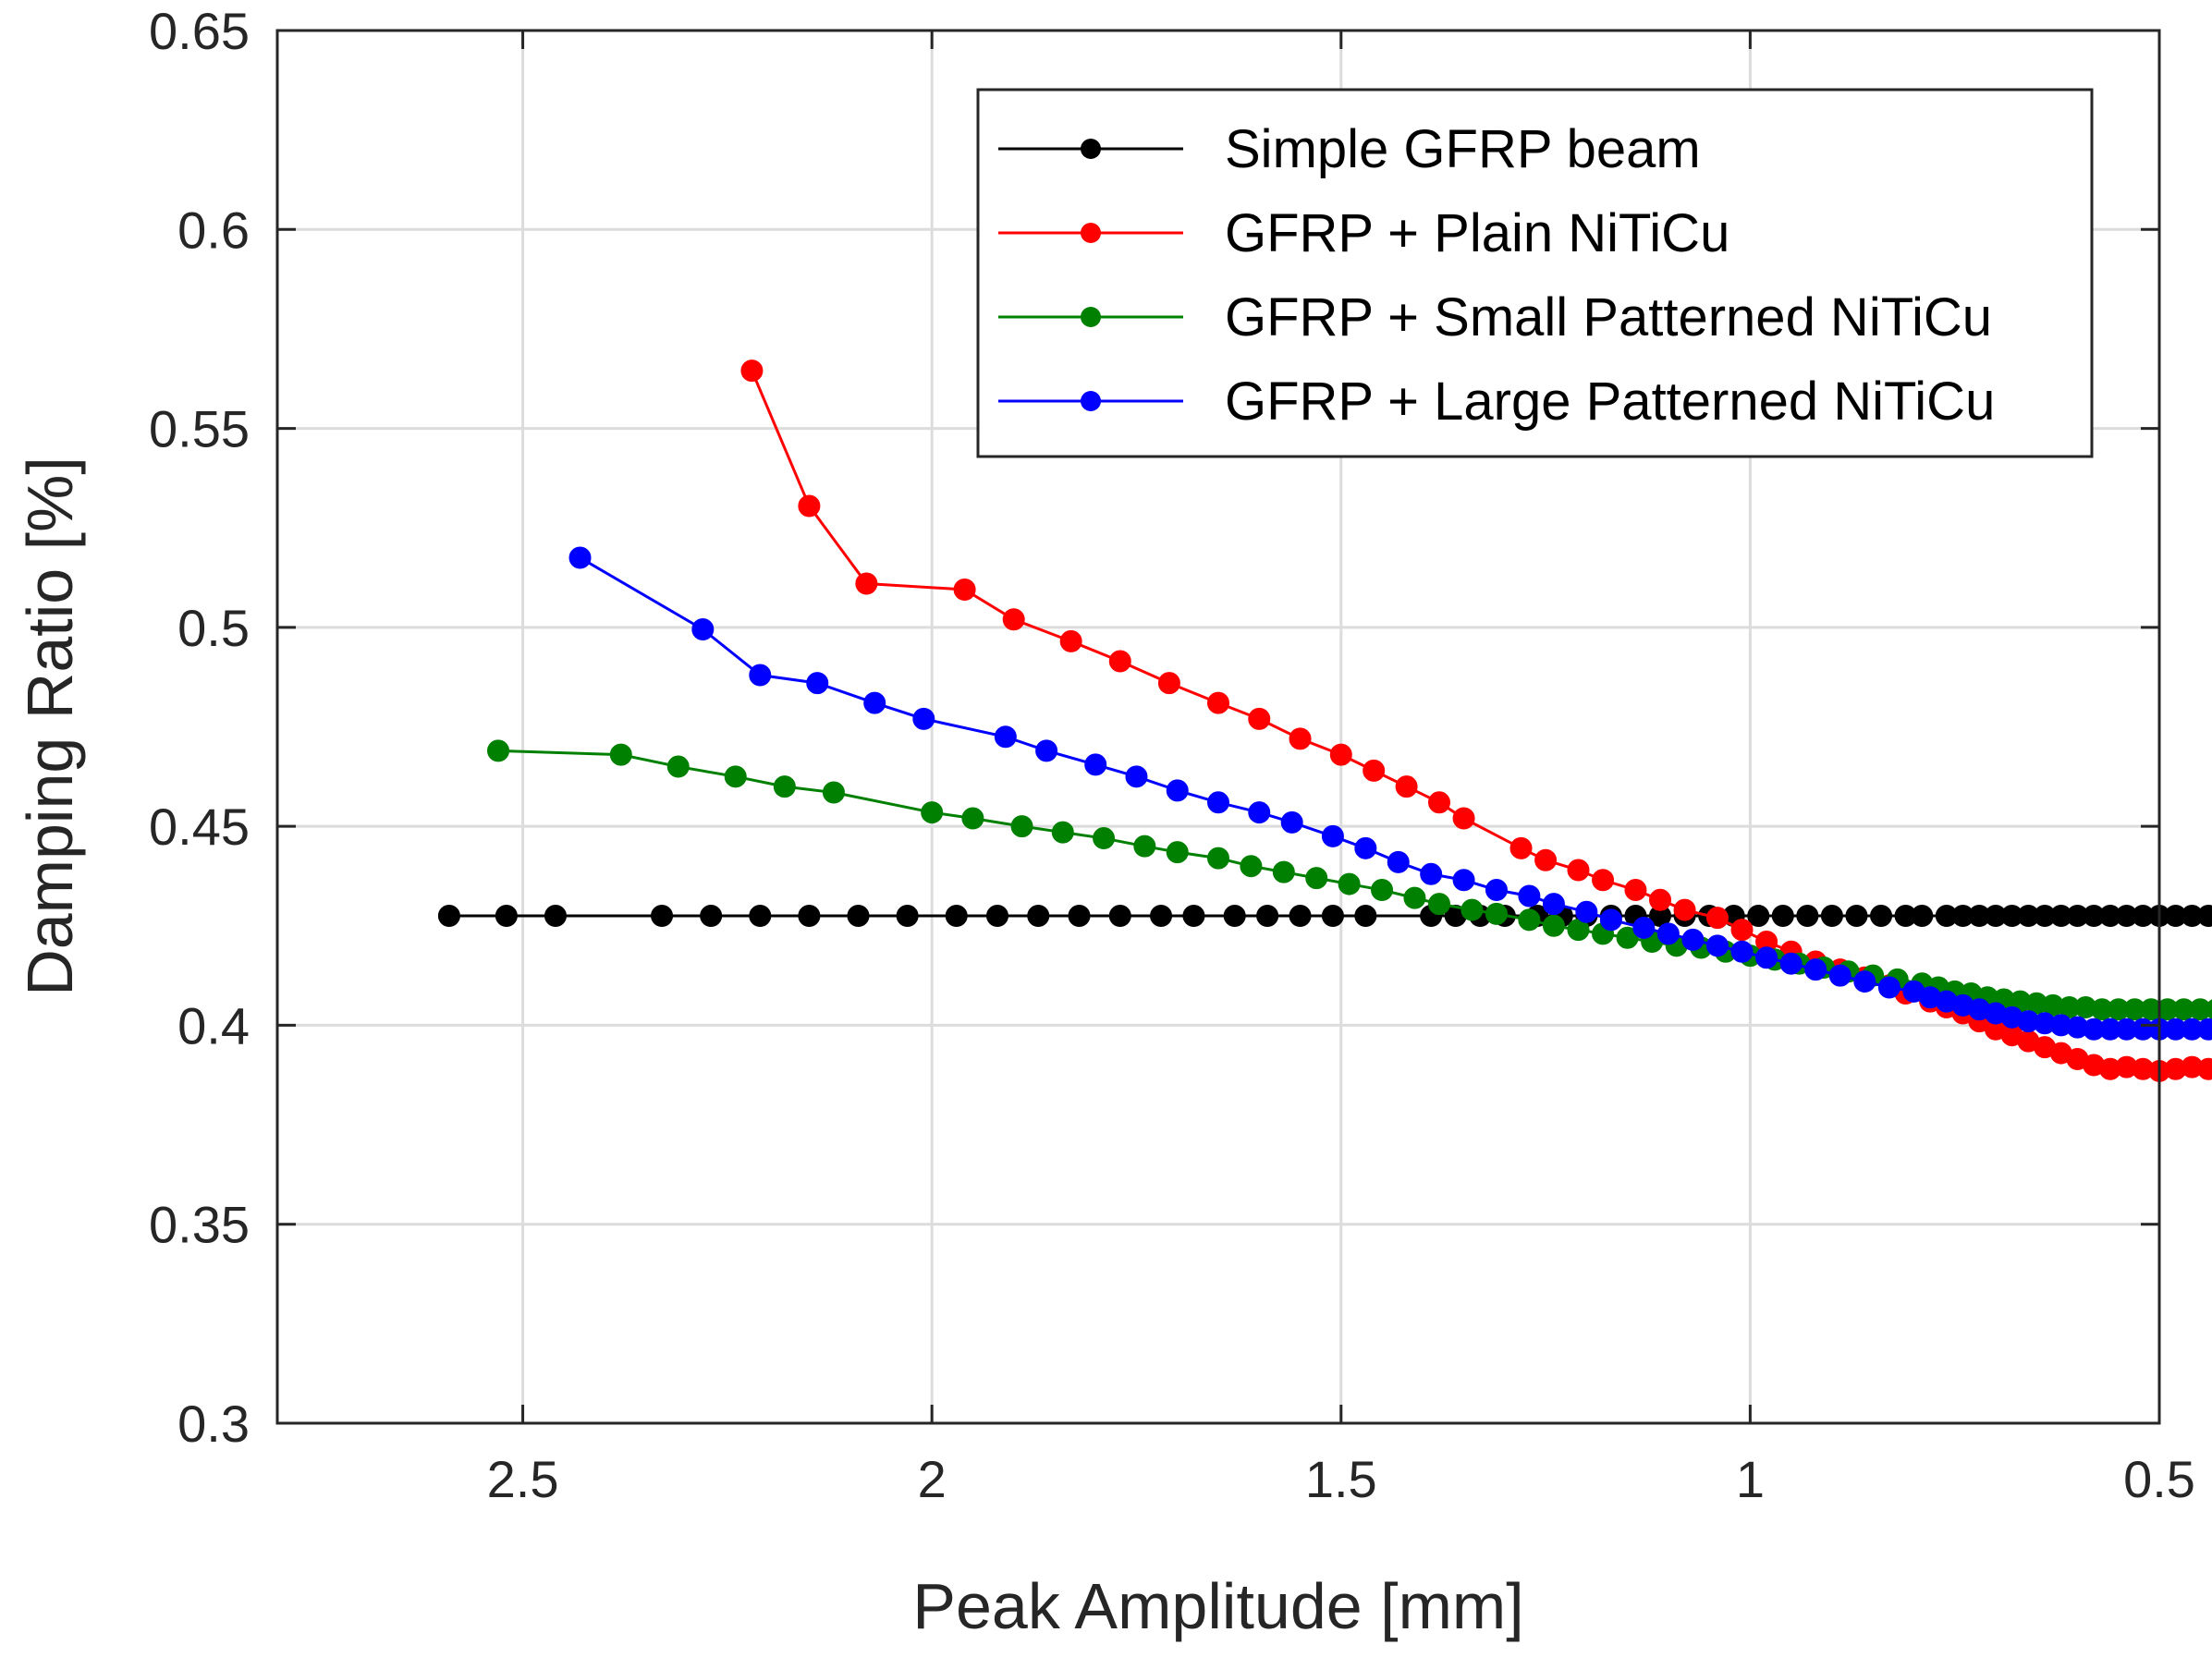 The height and width of the screenshot is (1657, 2212). Describe the element at coordinates (199, 827) in the screenshot. I see `y-tick-label: 0.45` at that location.